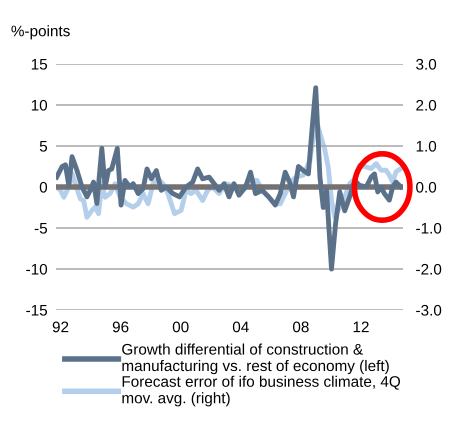  I want to click on y2-tick-label: 0.0, so click(426, 187).